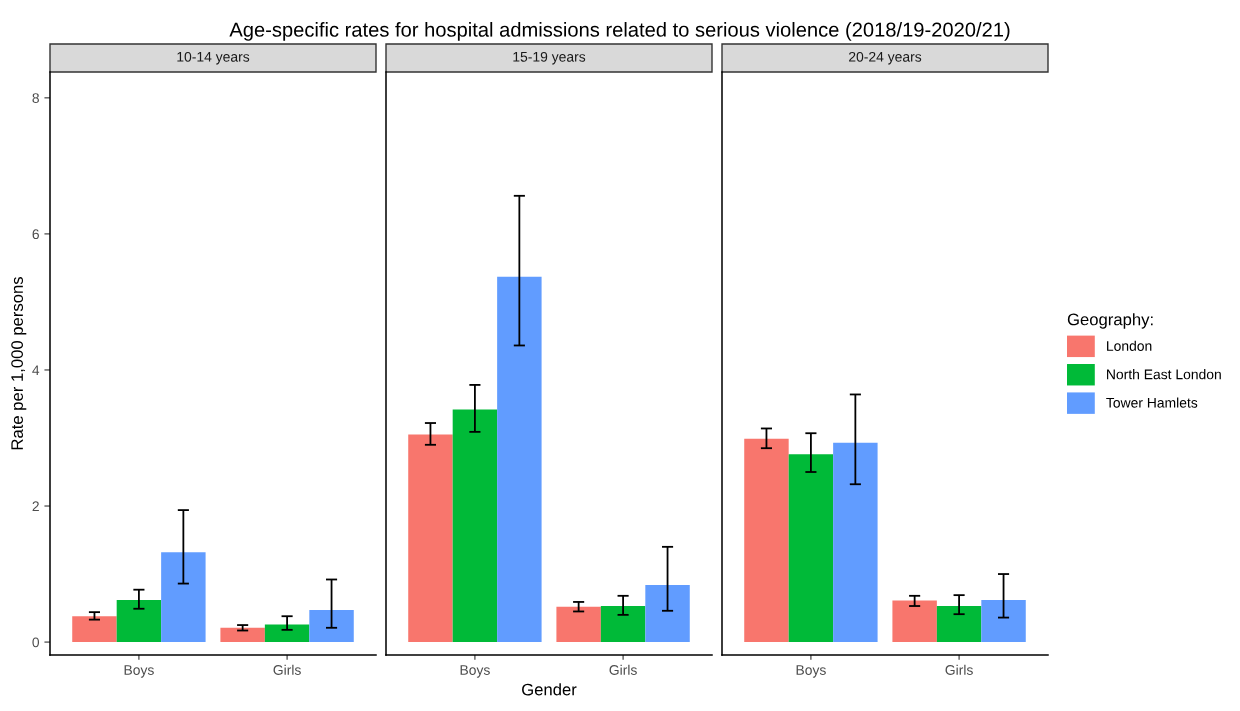 This screenshot has width=1240, height=711. What do you see at coordinates (619, 31) in the screenshot?
I see `text: Age-specific rates for hospital admissions related to serious violence (2018/19-2020/21)` at bounding box center [619, 31].